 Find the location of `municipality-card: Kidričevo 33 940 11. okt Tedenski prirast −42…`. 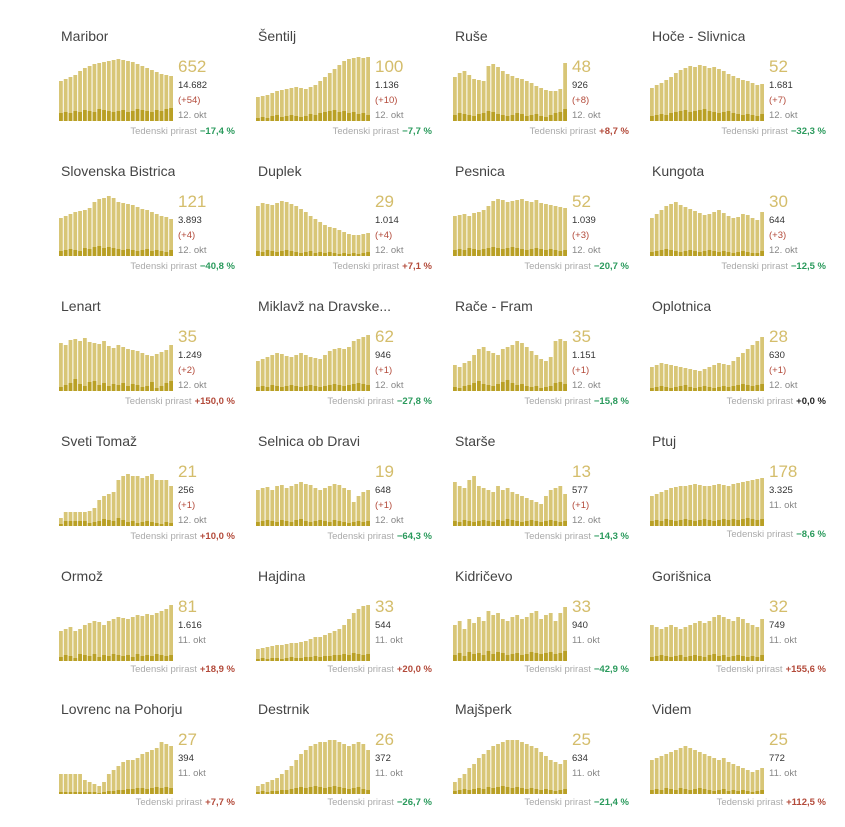

municipality-card: Kidričevo 33 940 11. okt Tedenski prirast −42… is located at coordinates (541, 628).